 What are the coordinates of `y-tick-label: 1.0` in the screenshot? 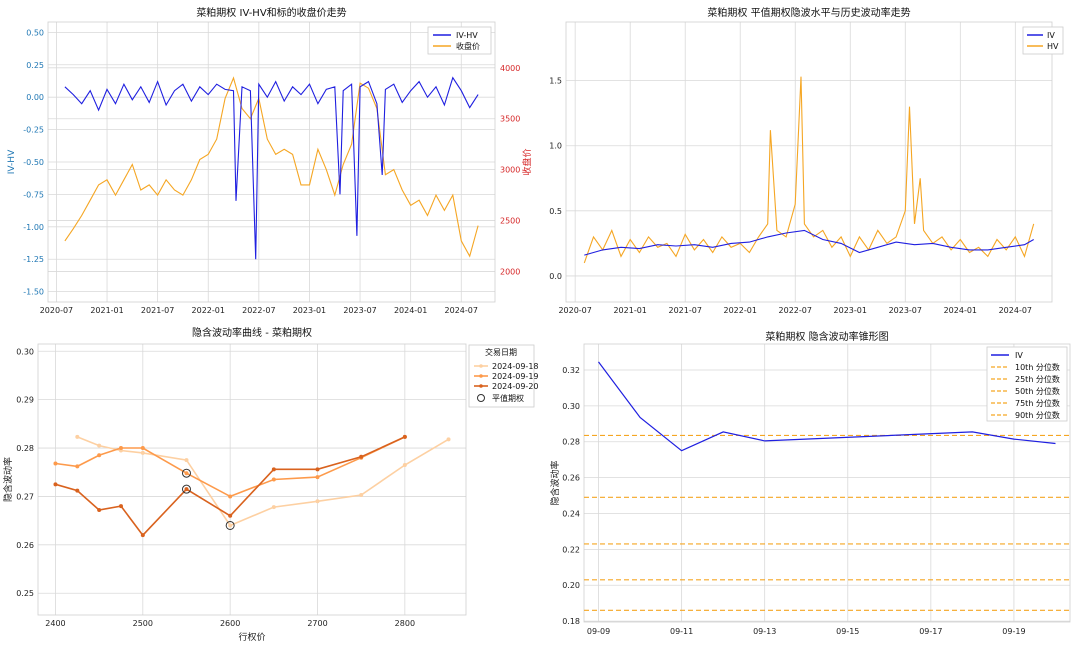 It's located at (555, 146).